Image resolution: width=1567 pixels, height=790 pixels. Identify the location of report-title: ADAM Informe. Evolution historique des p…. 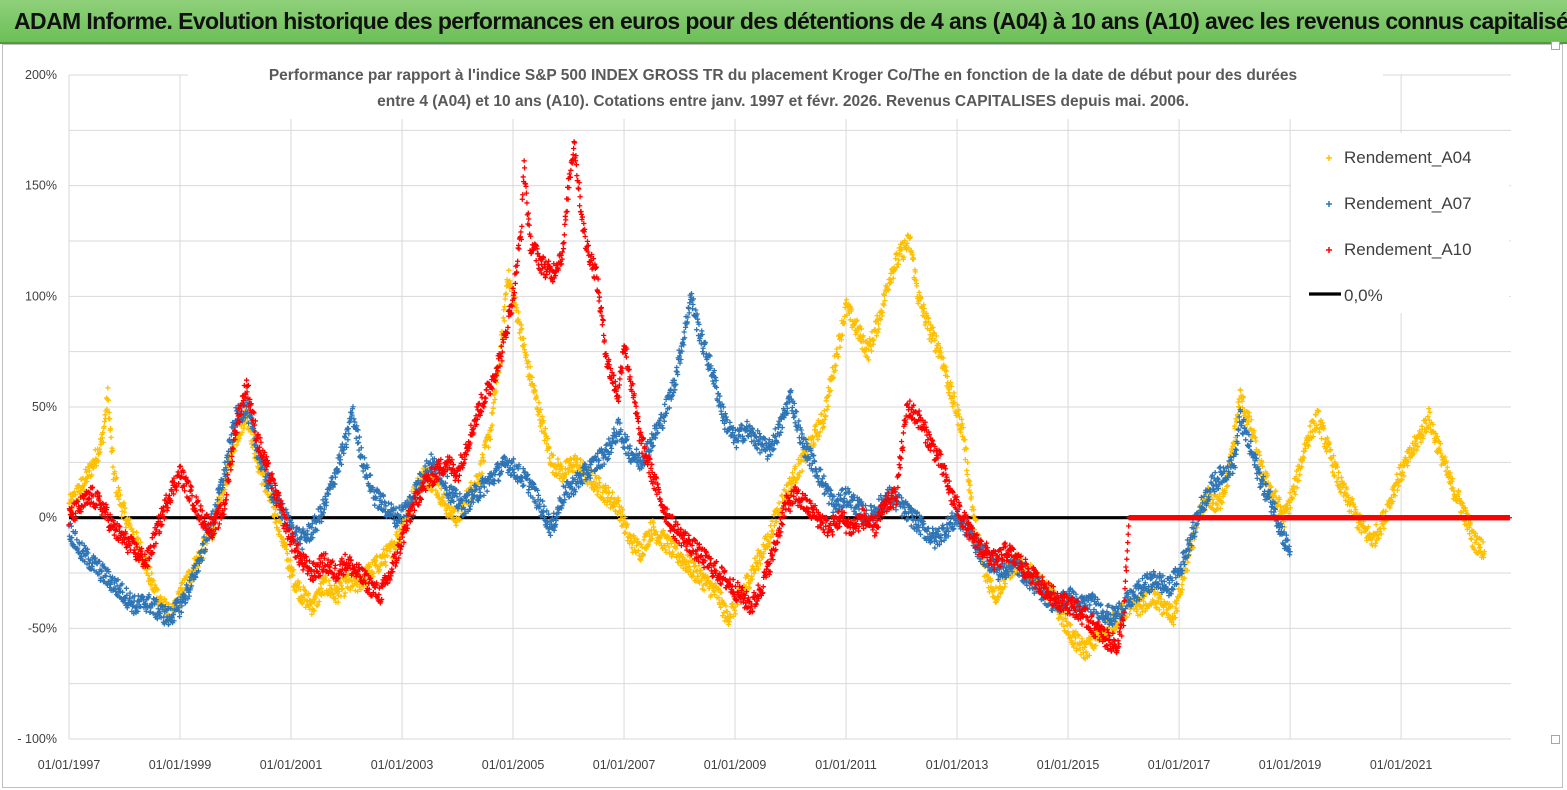
(790, 20).